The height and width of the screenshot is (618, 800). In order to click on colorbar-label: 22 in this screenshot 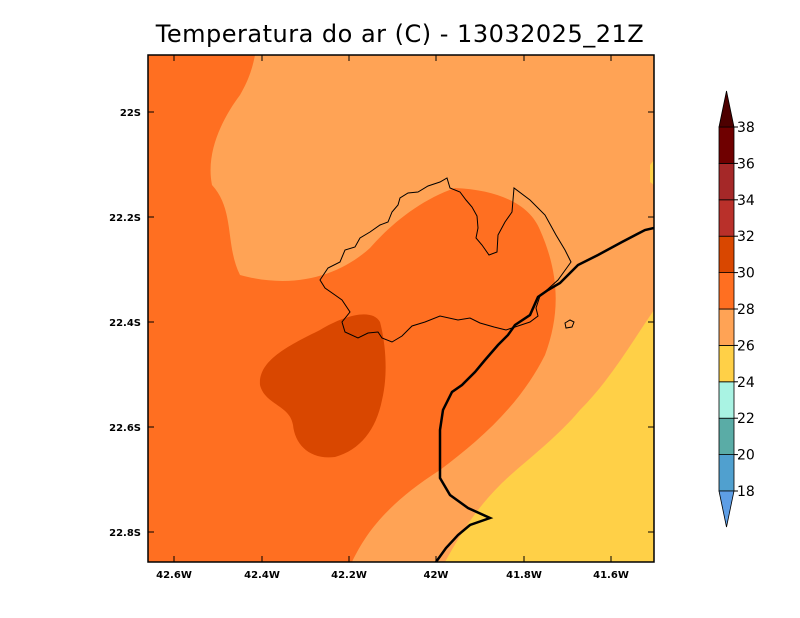, I will do `click(746, 419)`.